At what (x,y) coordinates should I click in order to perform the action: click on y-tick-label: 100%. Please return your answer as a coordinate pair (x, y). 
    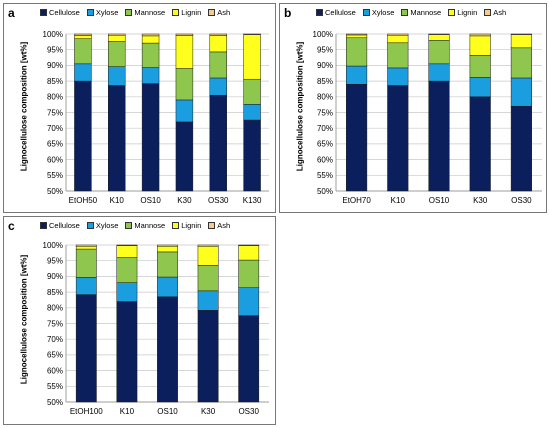
    Looking at the image, I should click on (53, 245).